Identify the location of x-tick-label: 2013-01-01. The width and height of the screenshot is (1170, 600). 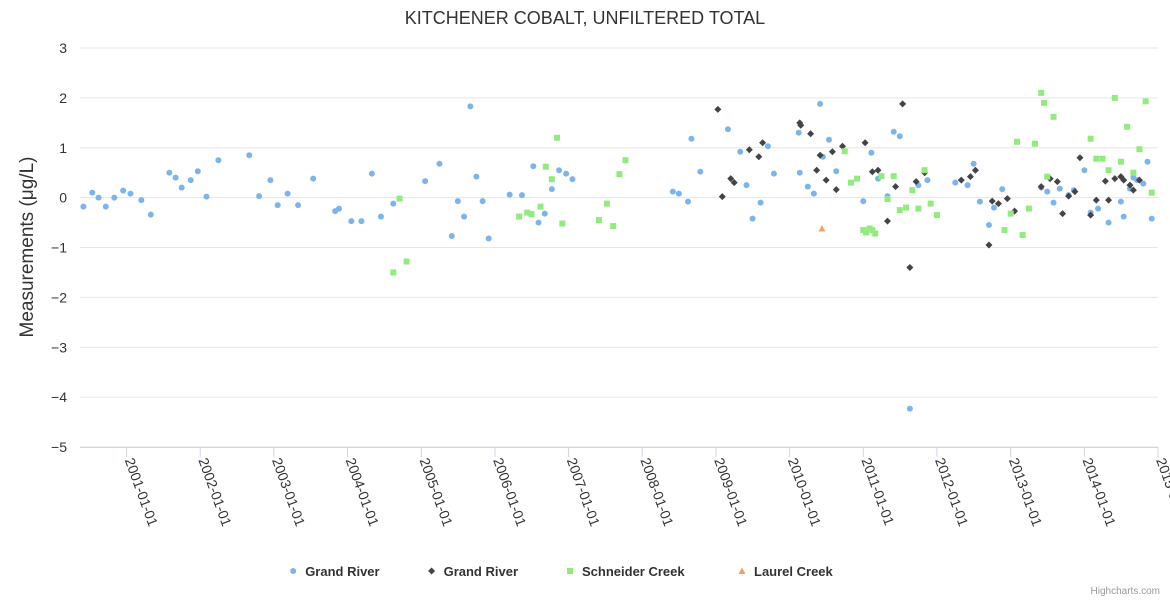
(1026, 492).